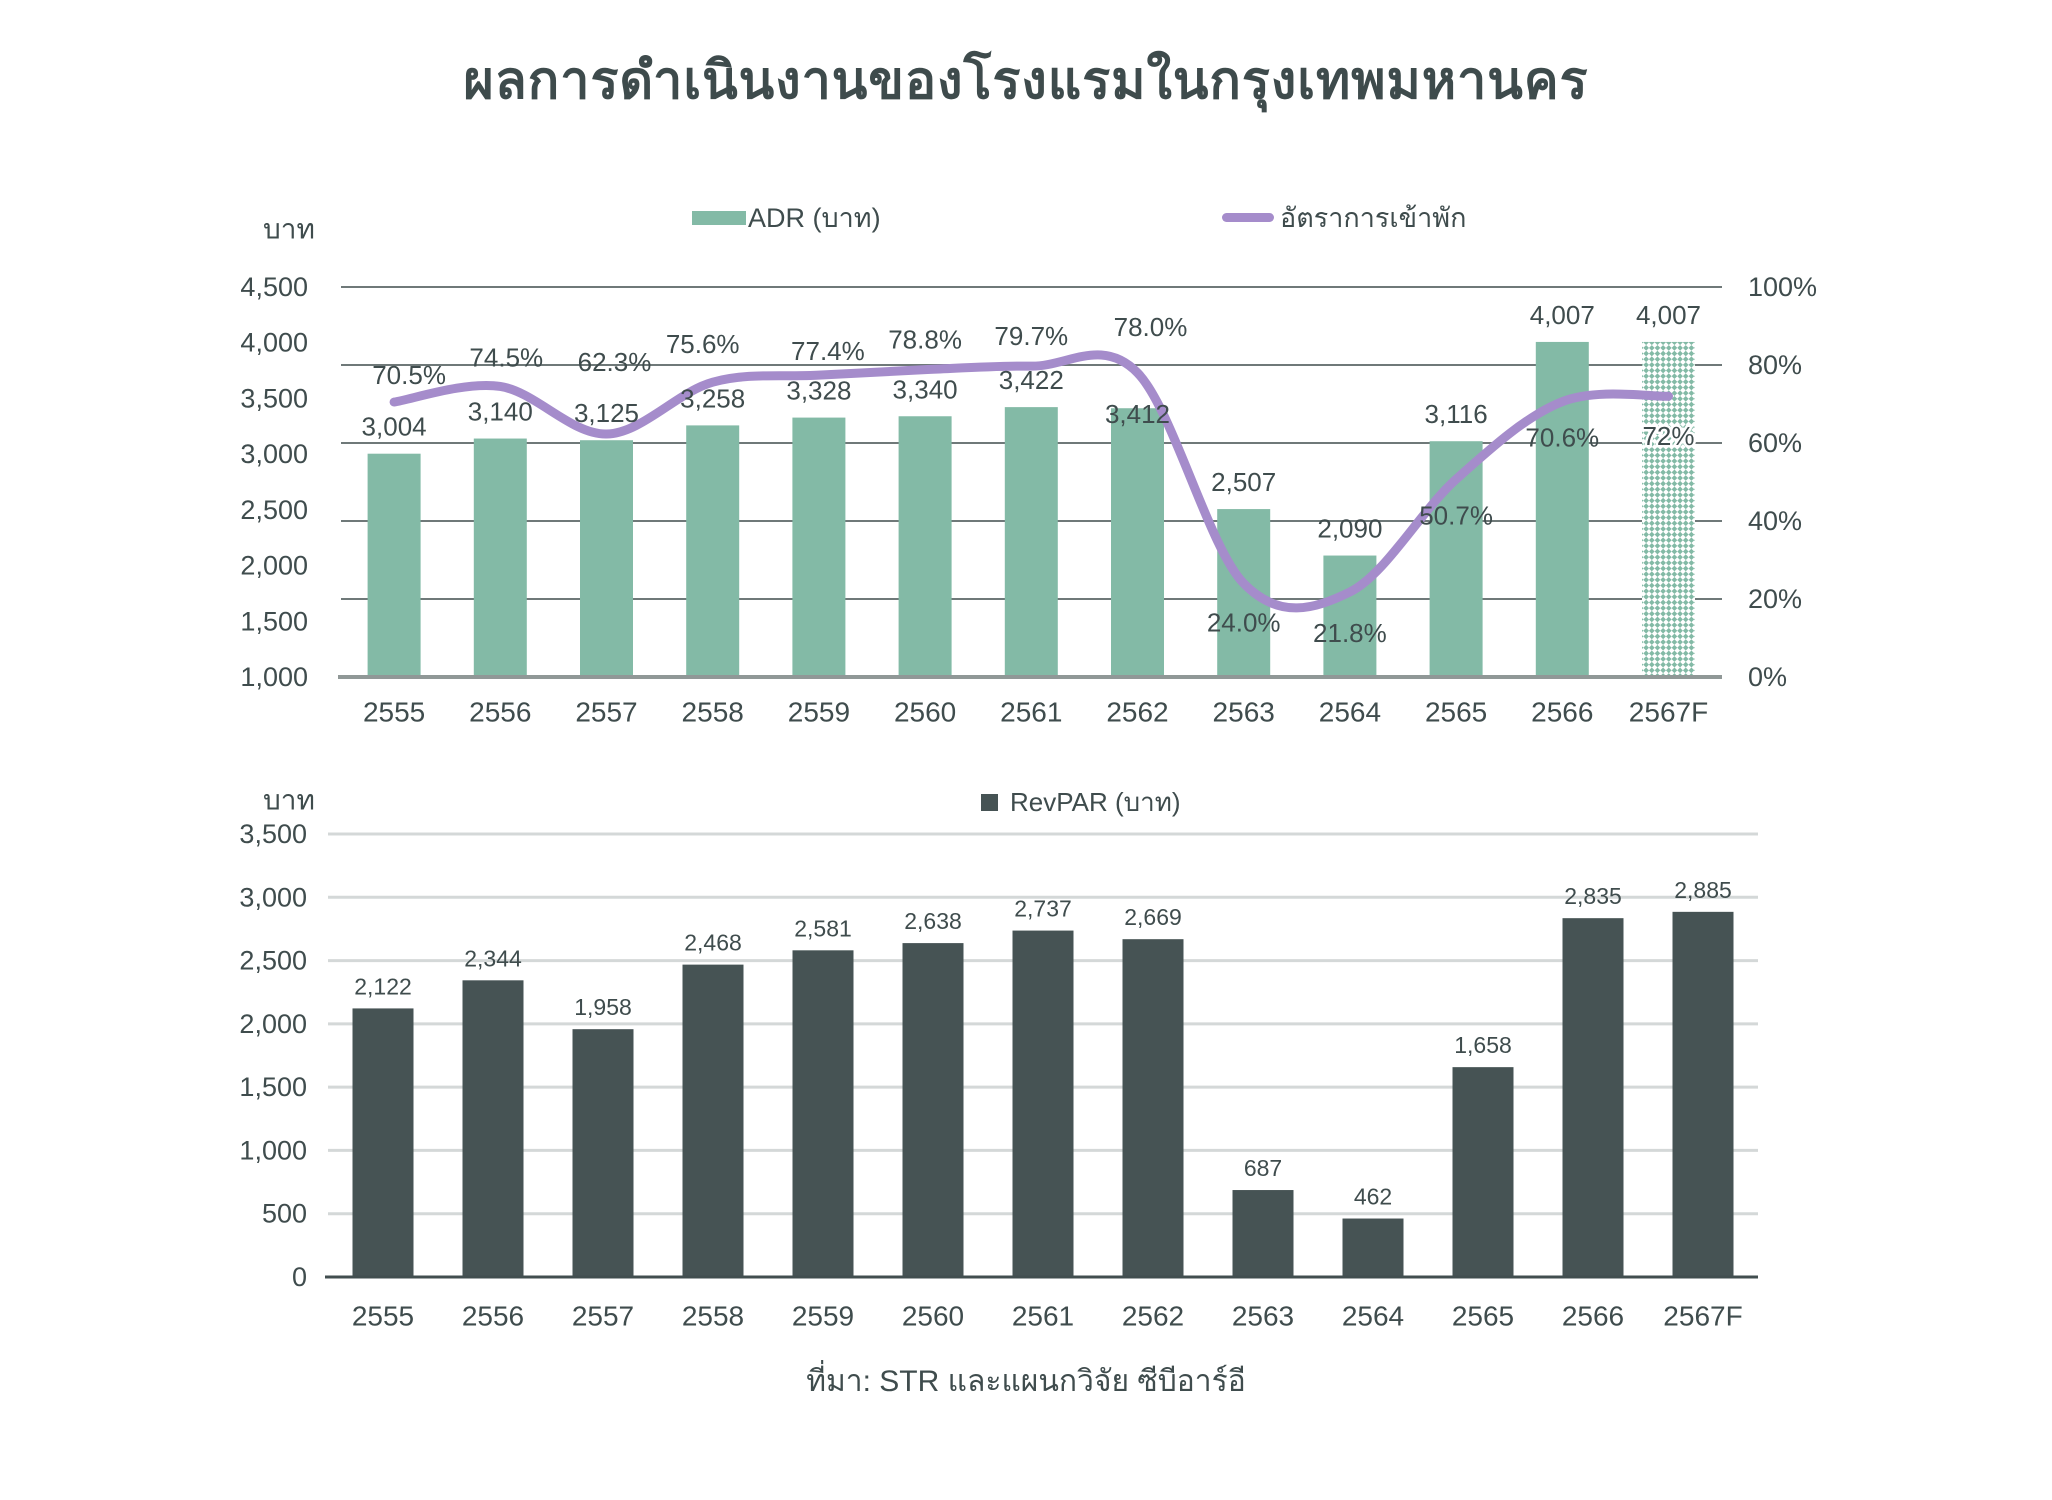 Image resolution: width=2052 pixels, height=1500 pixels. What do you see at coordinates (1373, 1197) in the screenshot?
I see `revpar-value-label: 462` at bounding box center [1373, 1197].